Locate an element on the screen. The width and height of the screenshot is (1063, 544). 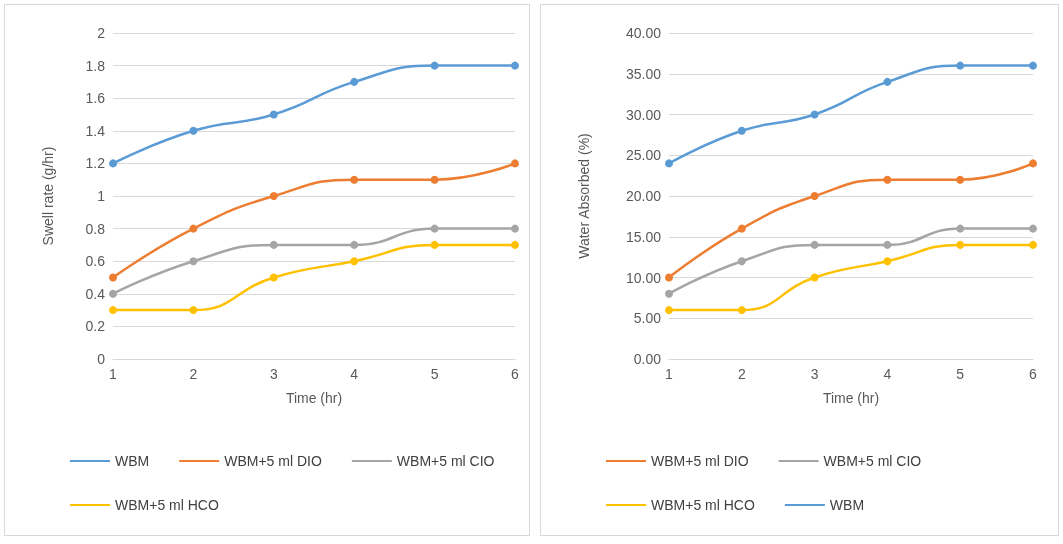
y-tick-label: 1 is located at coordinates (101, 196).